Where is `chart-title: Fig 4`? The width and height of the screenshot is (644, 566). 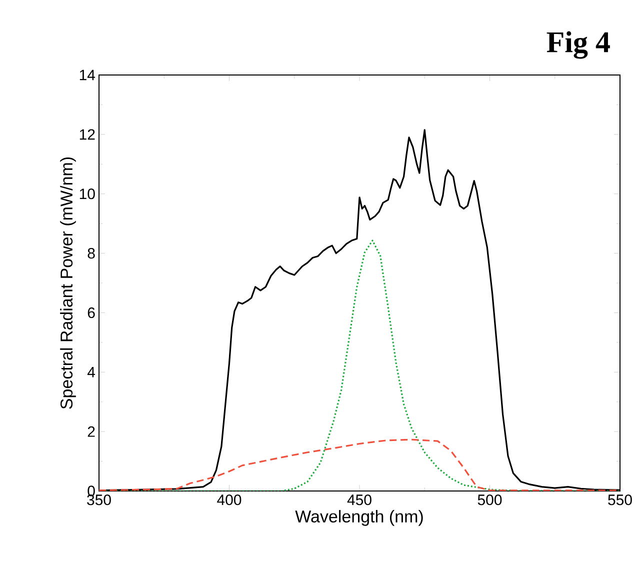
chart-title: Fig 4 is located at coordinates (578, 45).